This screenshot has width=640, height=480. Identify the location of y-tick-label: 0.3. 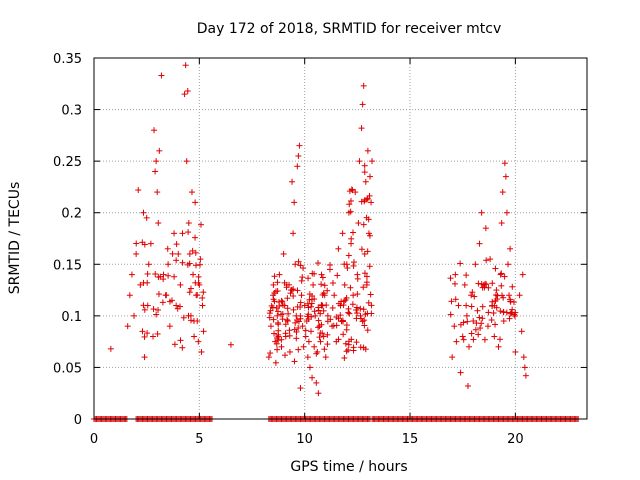
(71, 111).